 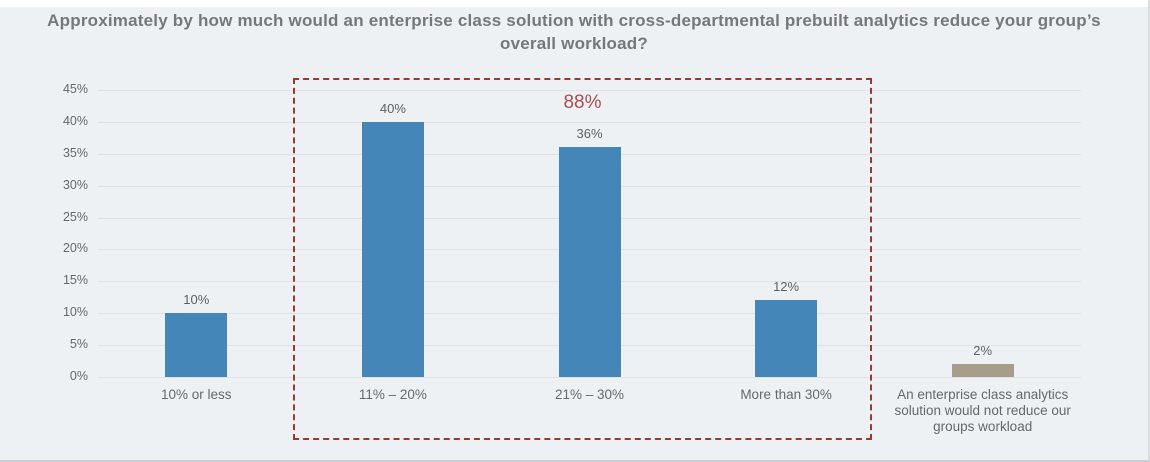 I want to click on x-axis-category-label: More than 30%, so click(x=786, y=394).